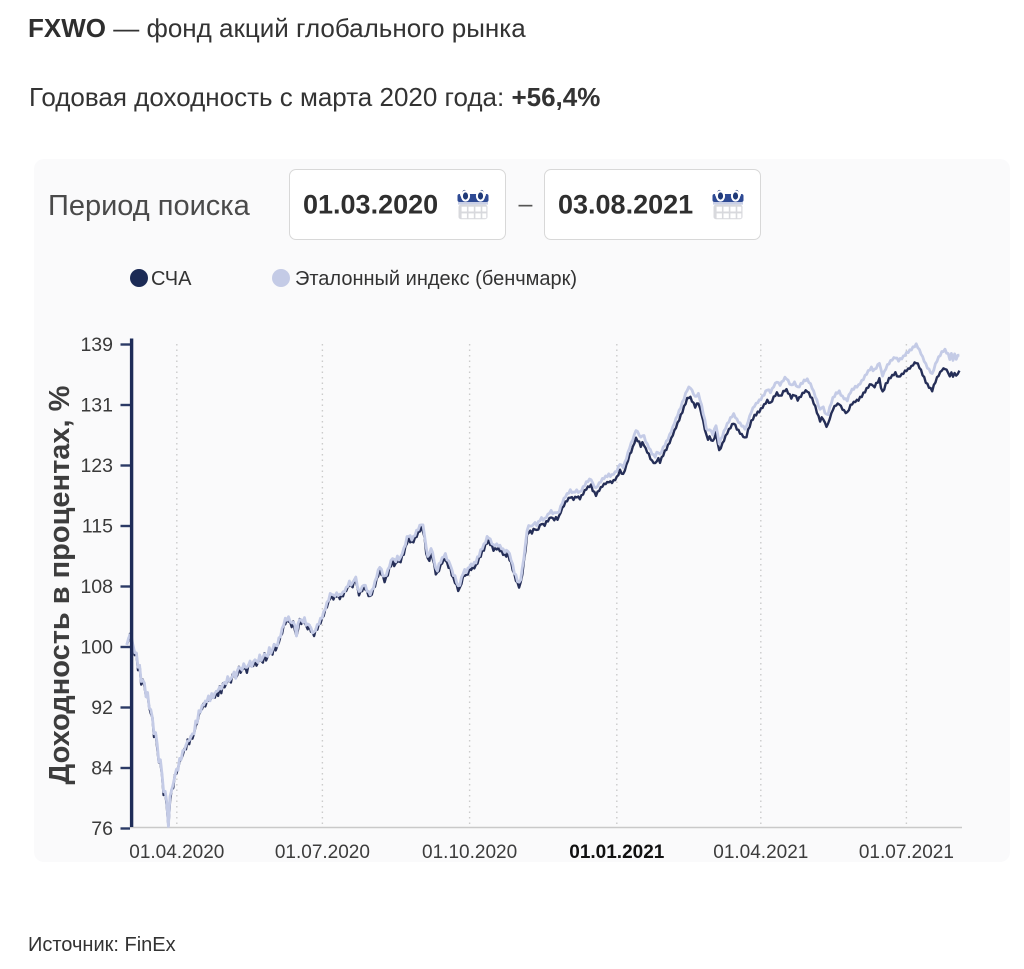  I want to click on svg-text: 123, so click(96, 466).